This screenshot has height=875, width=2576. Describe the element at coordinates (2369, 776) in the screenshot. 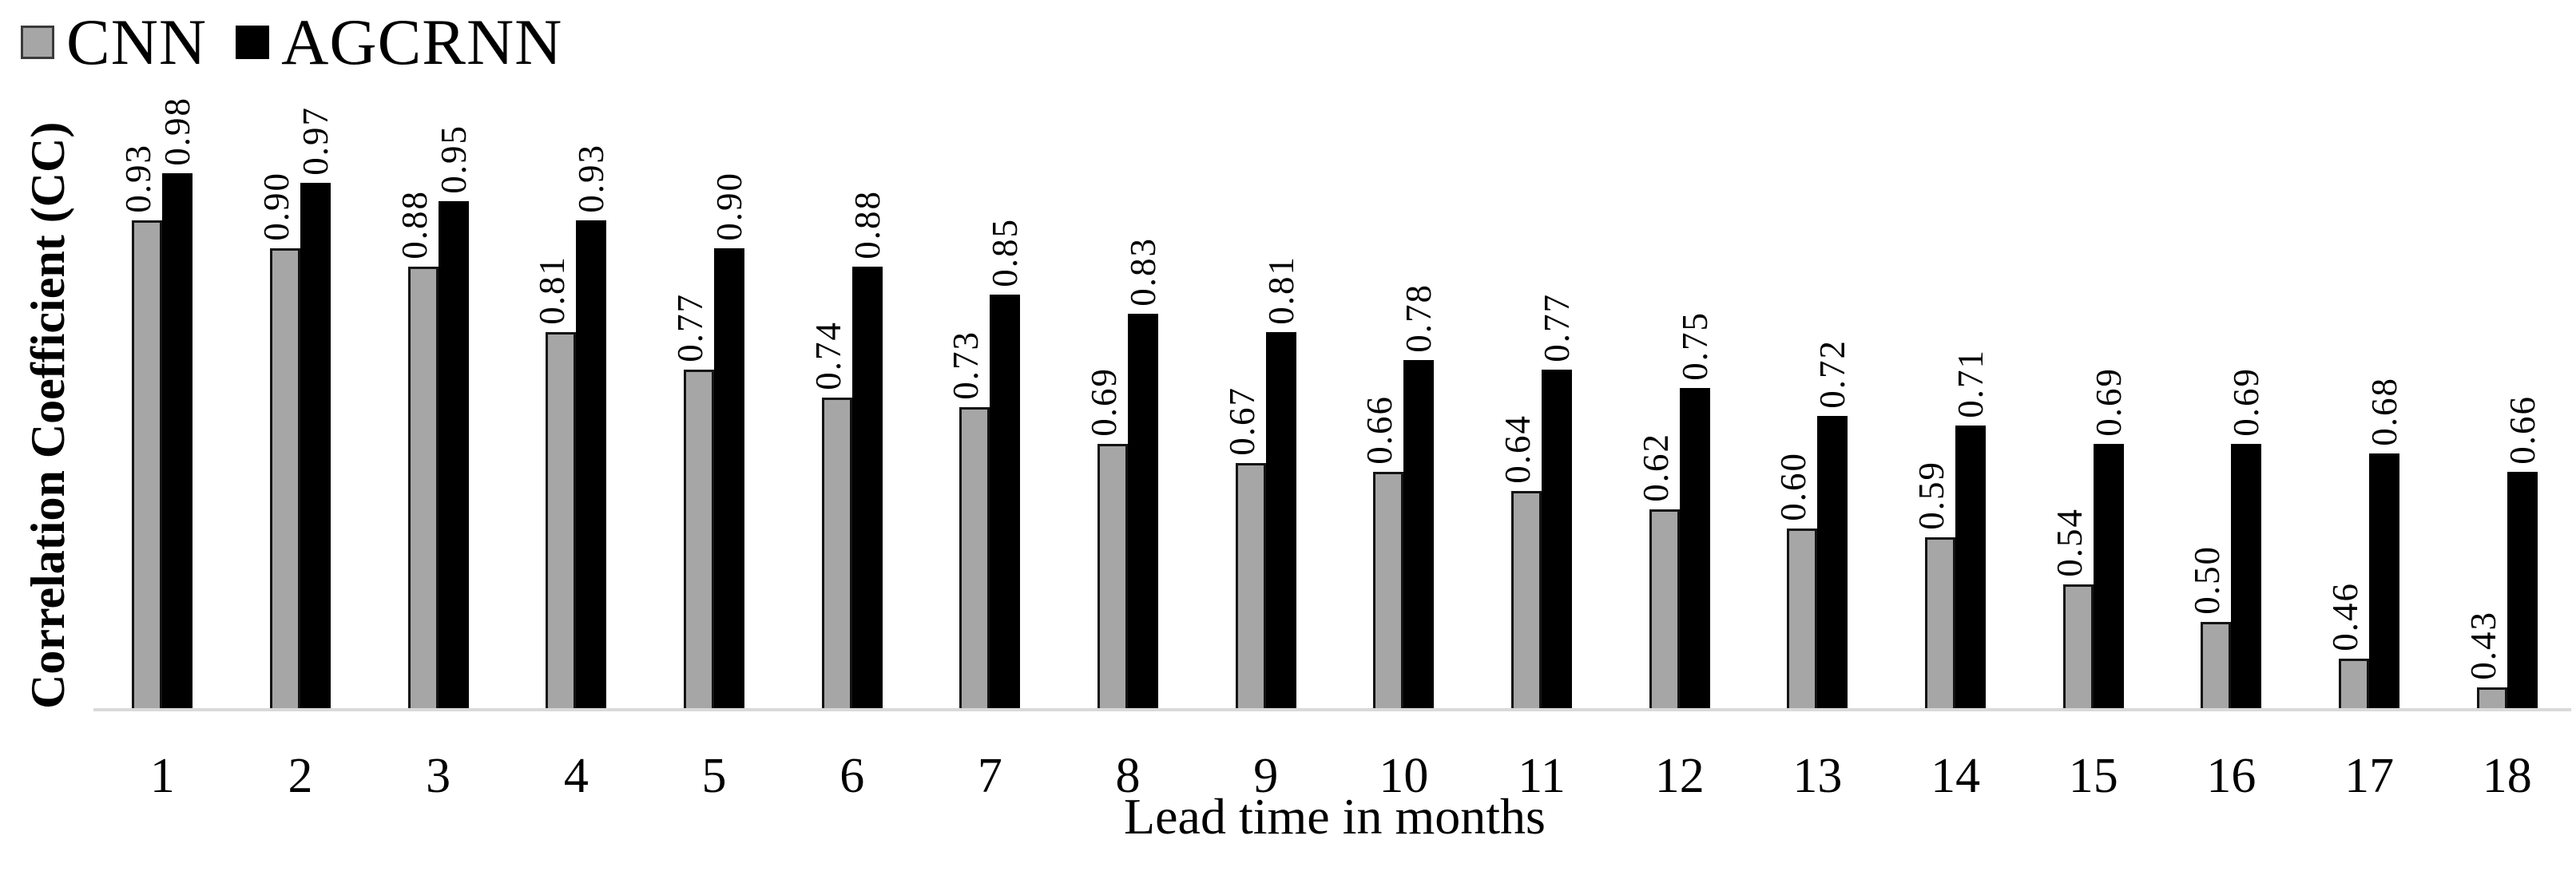

I see `x-tick-label: 17` at that location.